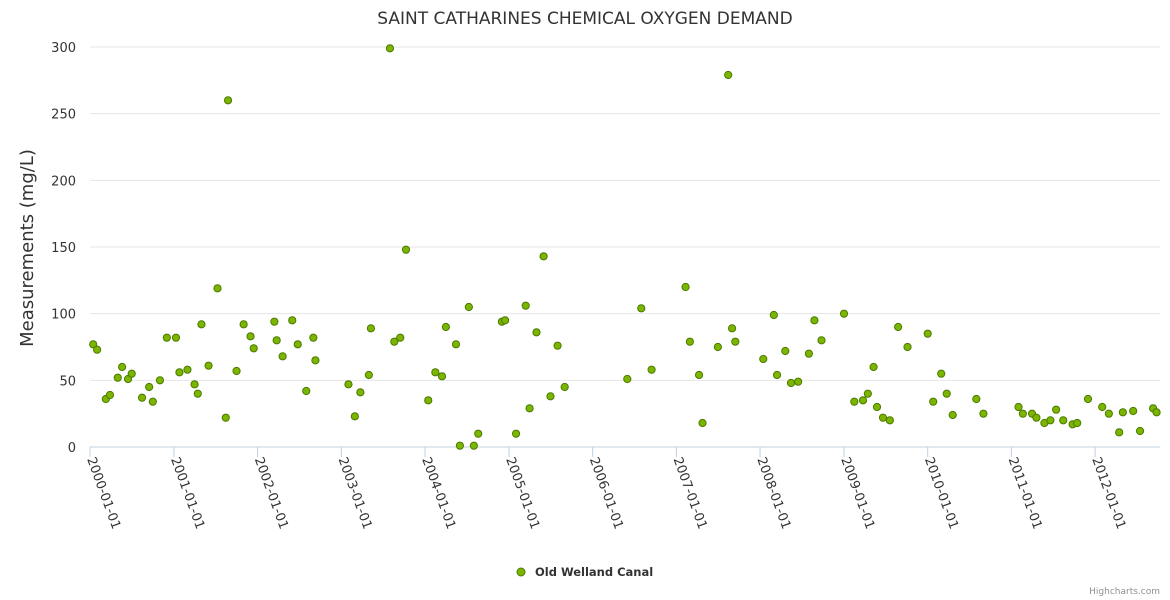 This screenshot has width=1170, height=600. I want to click on credits-link: Highcharts.com, so click(1124, 592).